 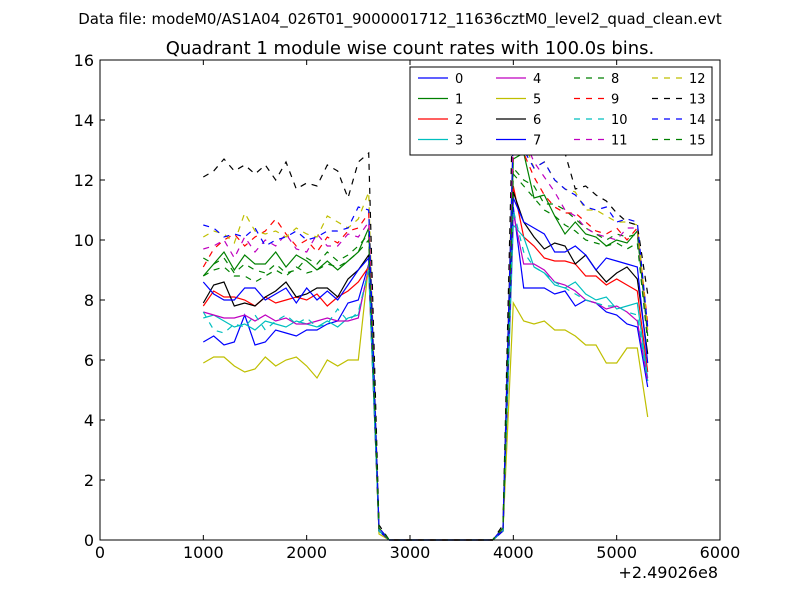 What do you see at coordinates (537, 79) in the screenshot?
I see `legend-label-4: 4` at bounding box center [537, 79].